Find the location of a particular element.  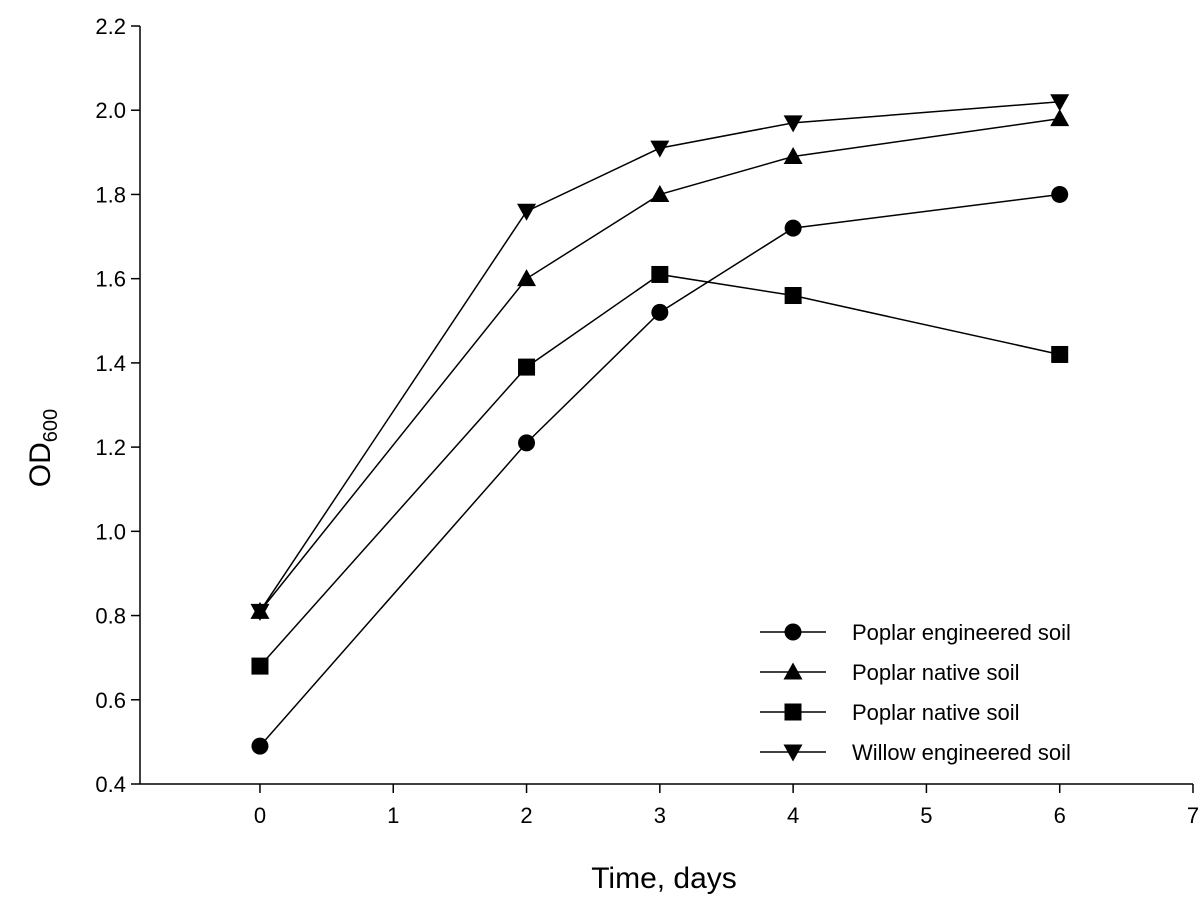

legend-label: Poplar engineered soil is located at coordinates (961, 632).